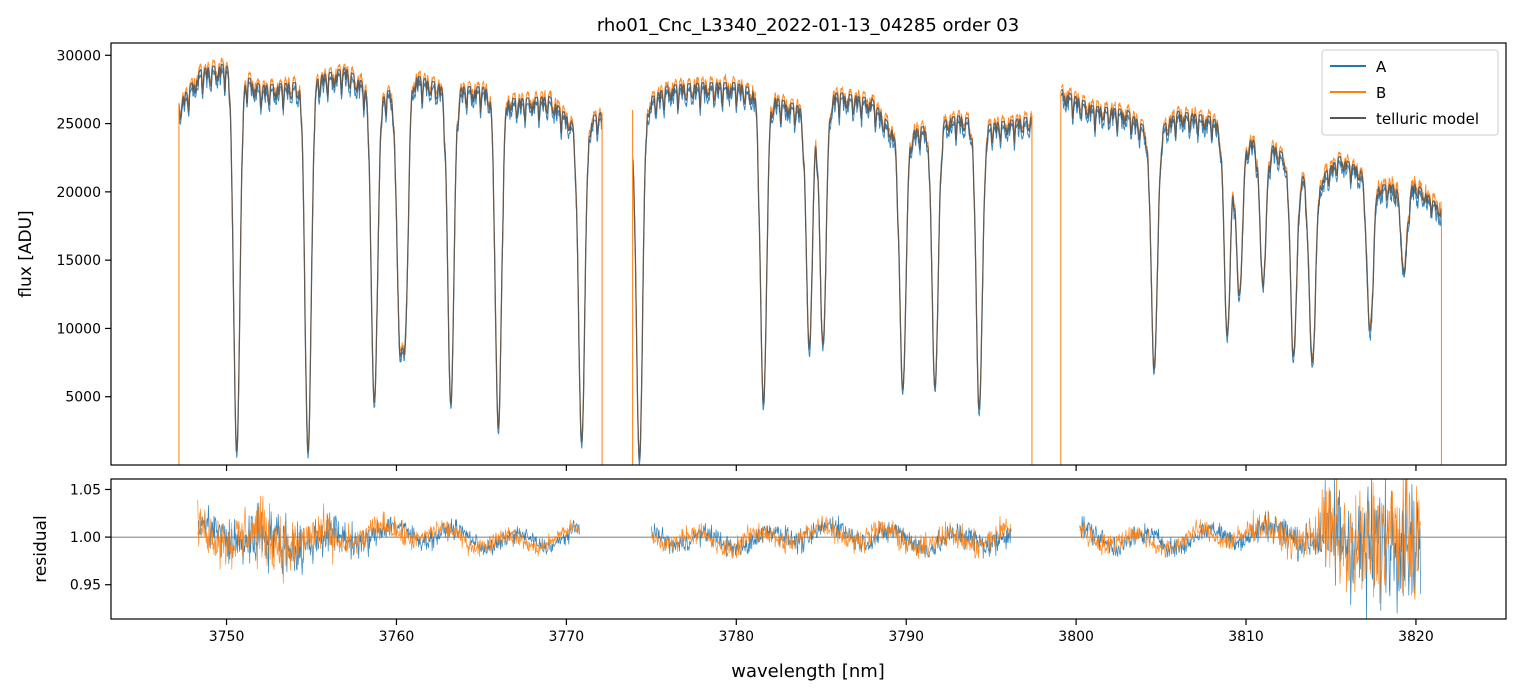  Describe the element at coordinates (1381, 93) in the screenshot. I see `legend-label-b: B` at that location.